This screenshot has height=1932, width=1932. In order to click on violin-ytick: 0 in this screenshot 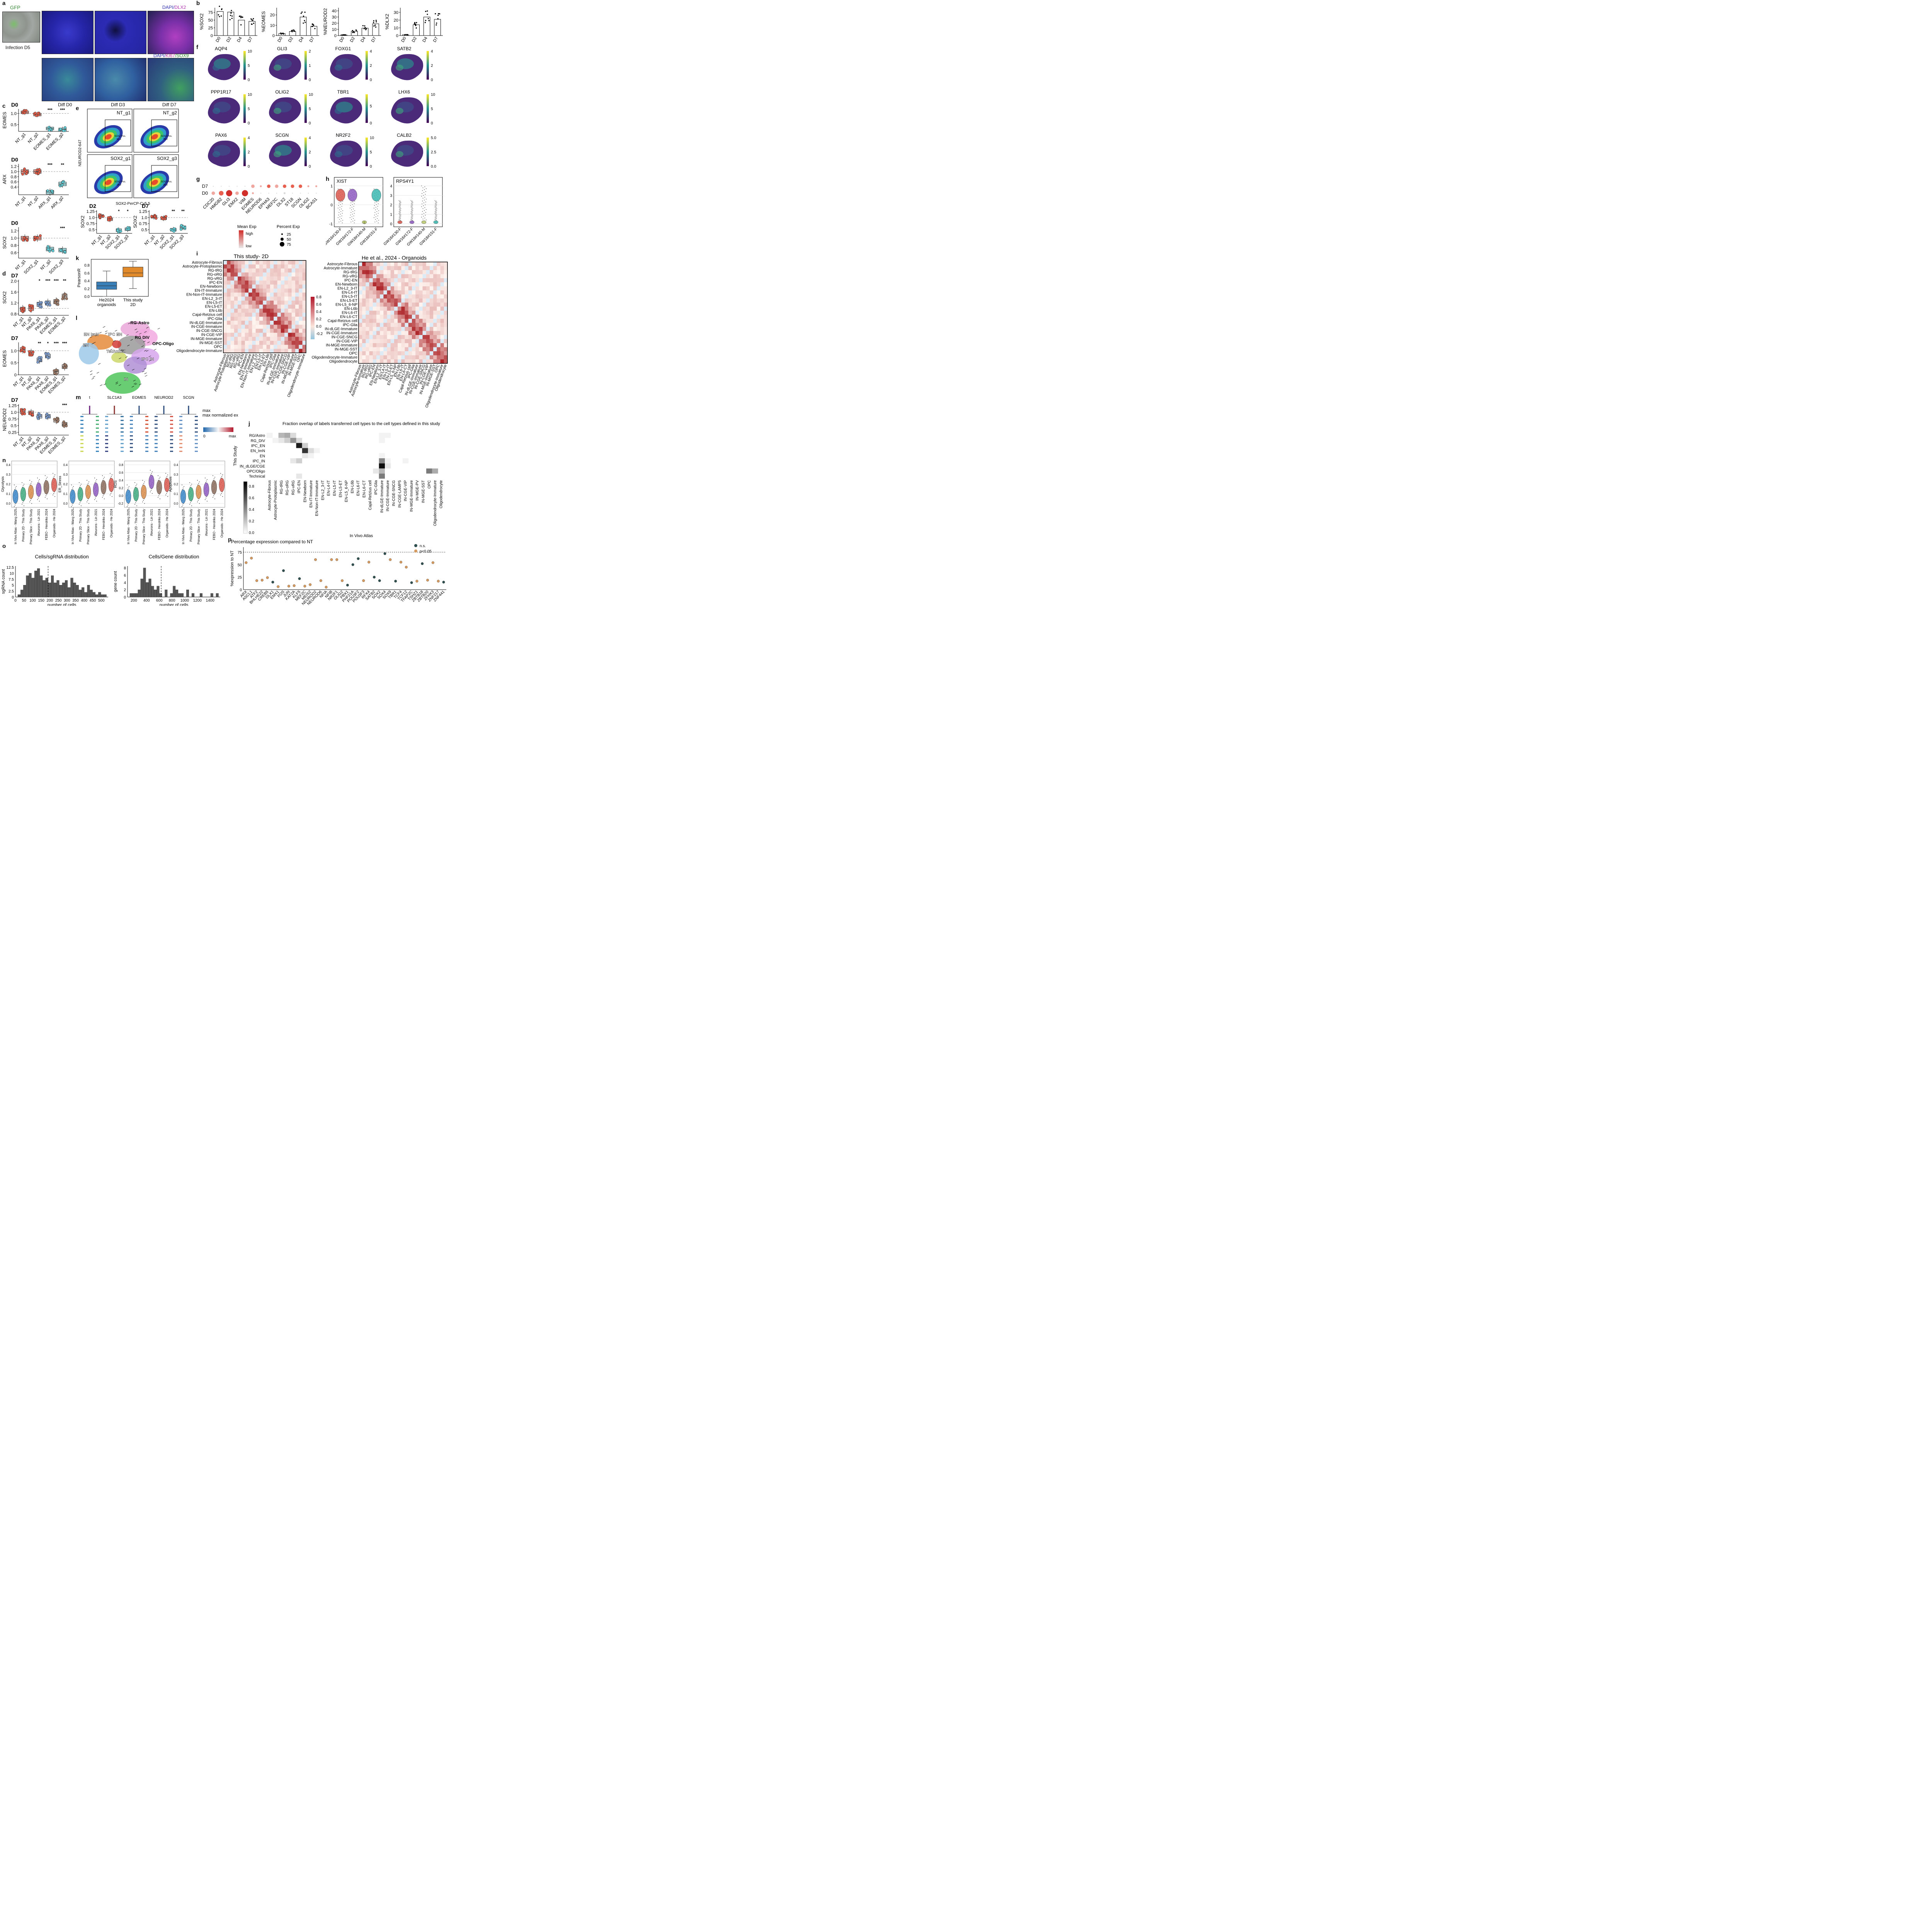, I will do `click(391, 224)`.